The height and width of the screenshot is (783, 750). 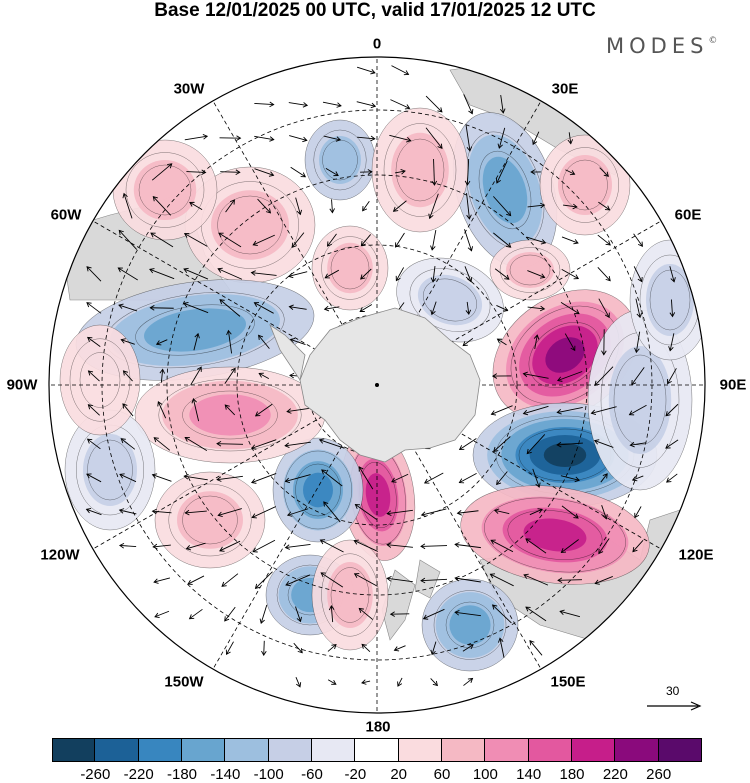 I want to click on colorbar-tick-label: 140, so click(x=529, y=774).